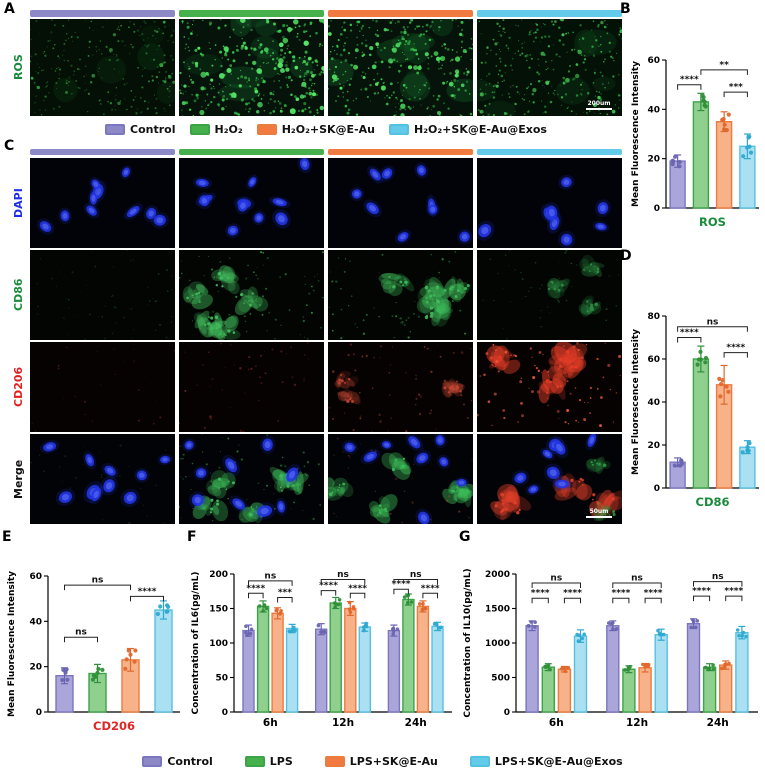 The width and height of the screenshot is (765, 773). I want to click on svg-text: 200, so click(218, 575).